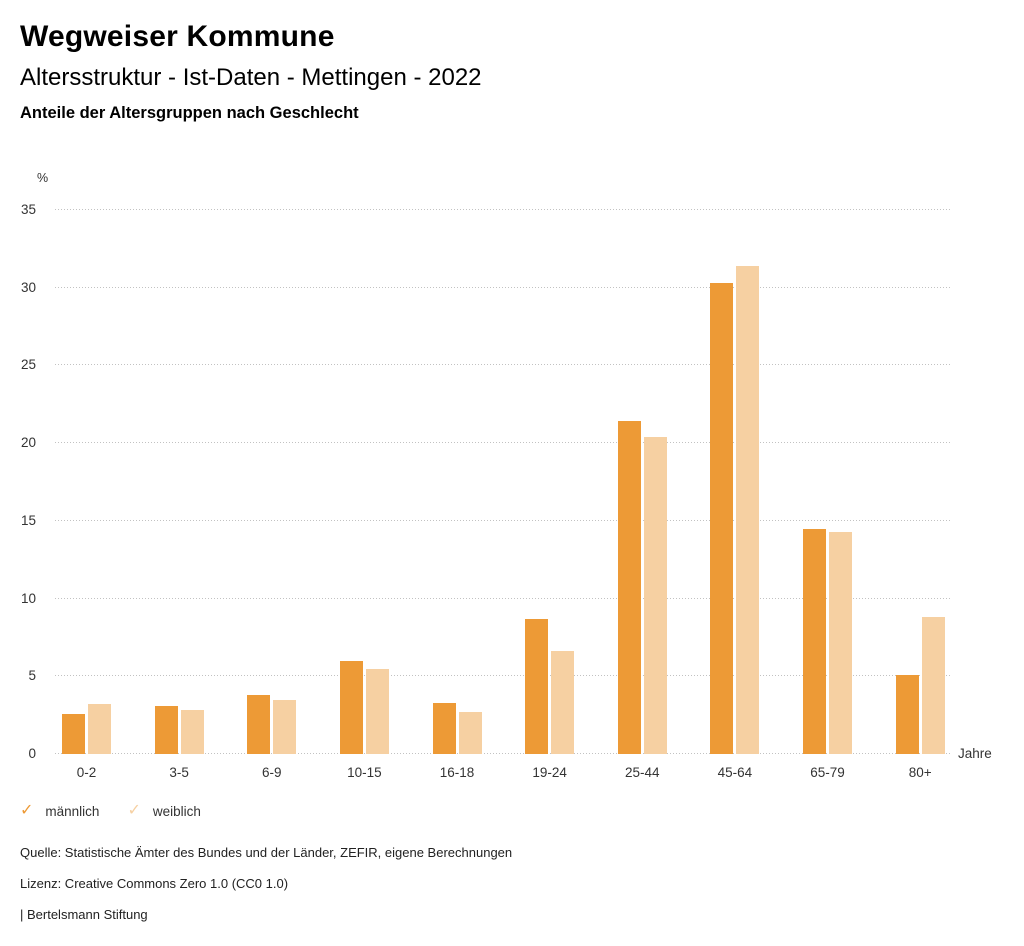 The height and width of the screenshot is (946, 1024). I want to click on bar-männlich-19-24, so click(537, 686).